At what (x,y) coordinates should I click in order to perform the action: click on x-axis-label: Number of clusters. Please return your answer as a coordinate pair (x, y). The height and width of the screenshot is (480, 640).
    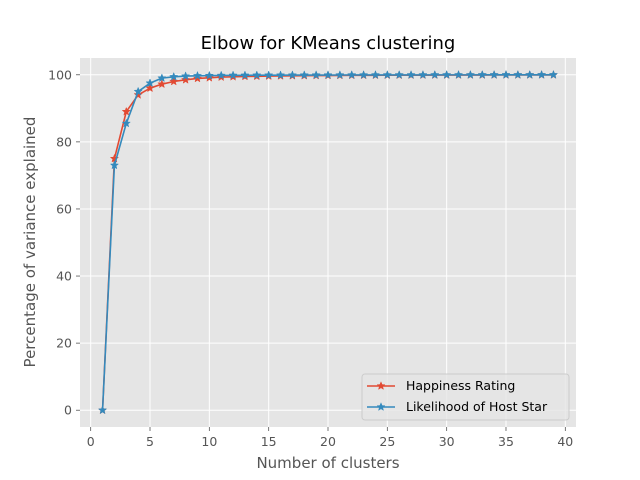
    Looking at the image, I should click on (327, 463).